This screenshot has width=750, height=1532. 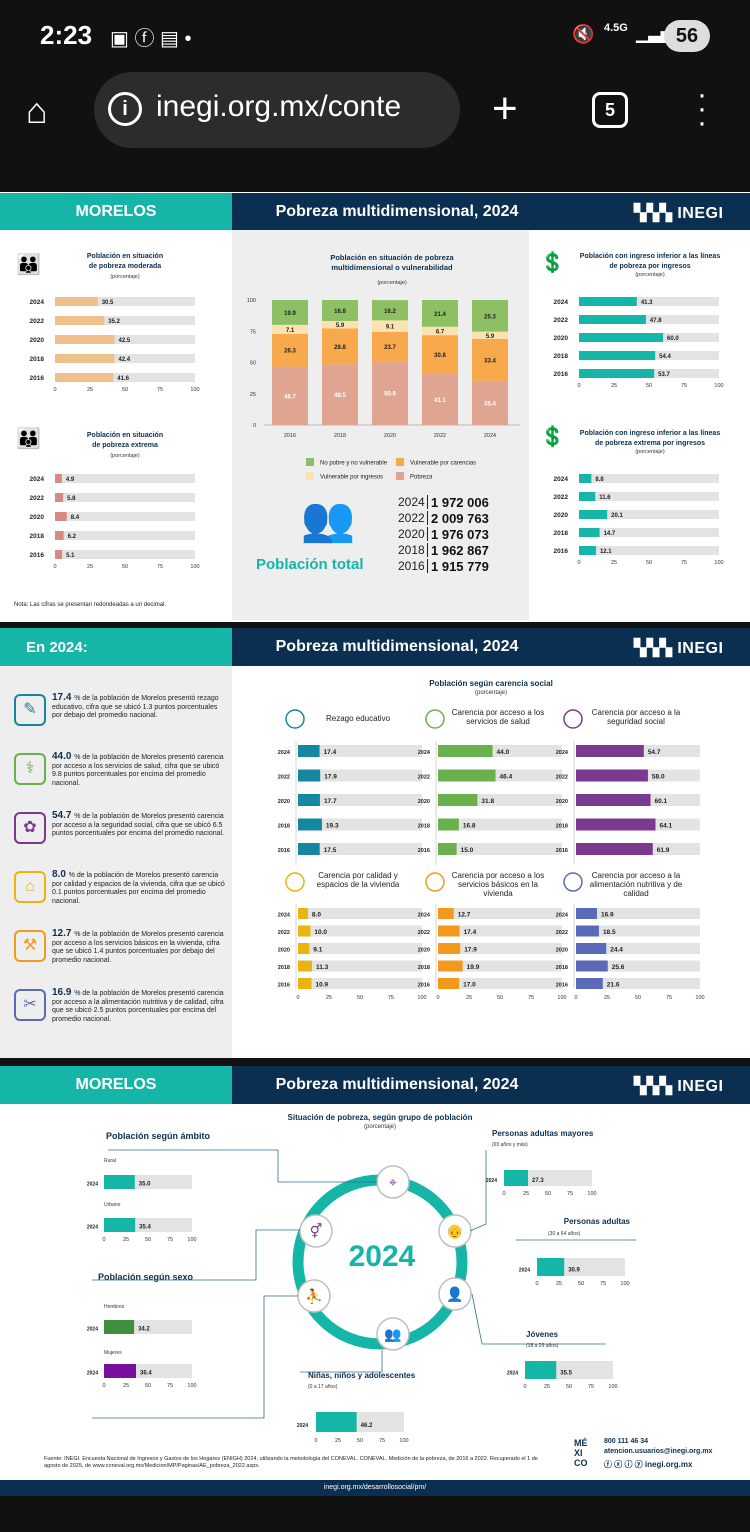 What do you see at coordinates (125, 341) in the screenshot?
I see `data-label: 42.5` at bounding box center [125, 341].